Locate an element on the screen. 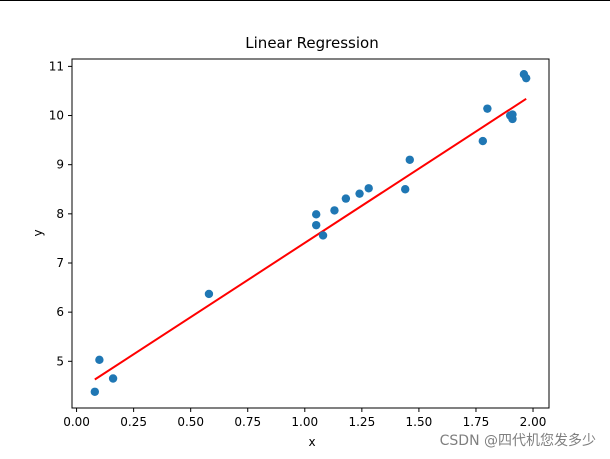  x-tick-label: 1.75 is located at coordinates (476, 422).